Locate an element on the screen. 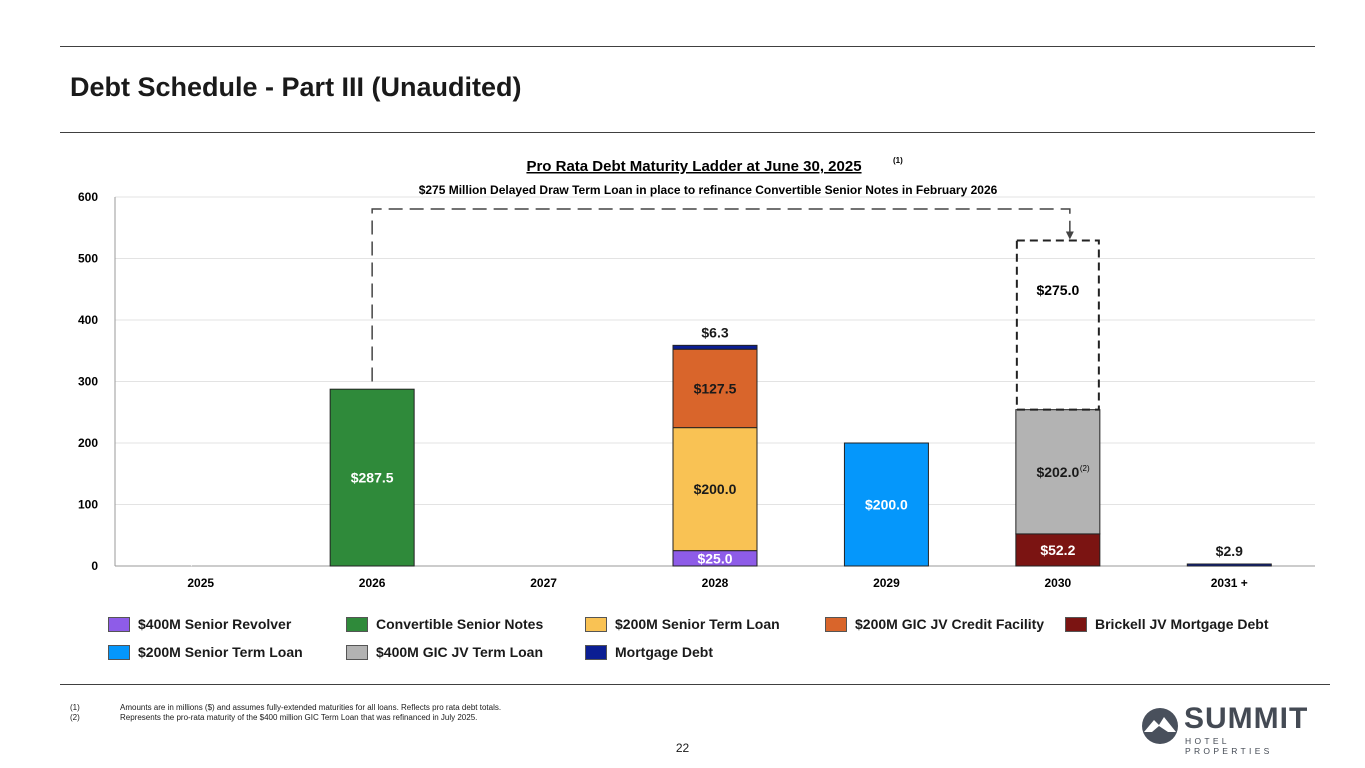 This screenshot has height=768, width=1365. y-tick-label: 400 is located at coordinates (88, 320).